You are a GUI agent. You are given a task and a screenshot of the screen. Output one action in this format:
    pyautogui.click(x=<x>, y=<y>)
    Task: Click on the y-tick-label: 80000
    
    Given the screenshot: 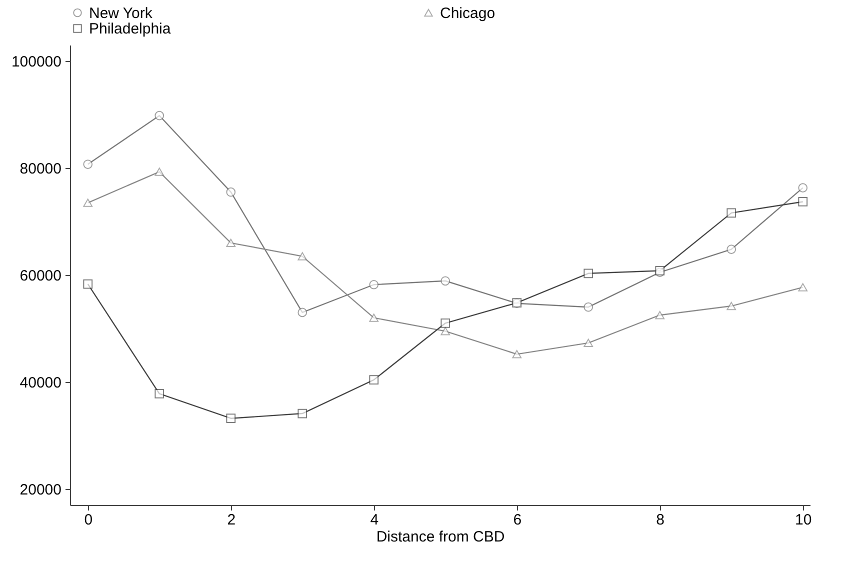 What is the action you would take?
    pyautogui.click(x=41, y=169)
    